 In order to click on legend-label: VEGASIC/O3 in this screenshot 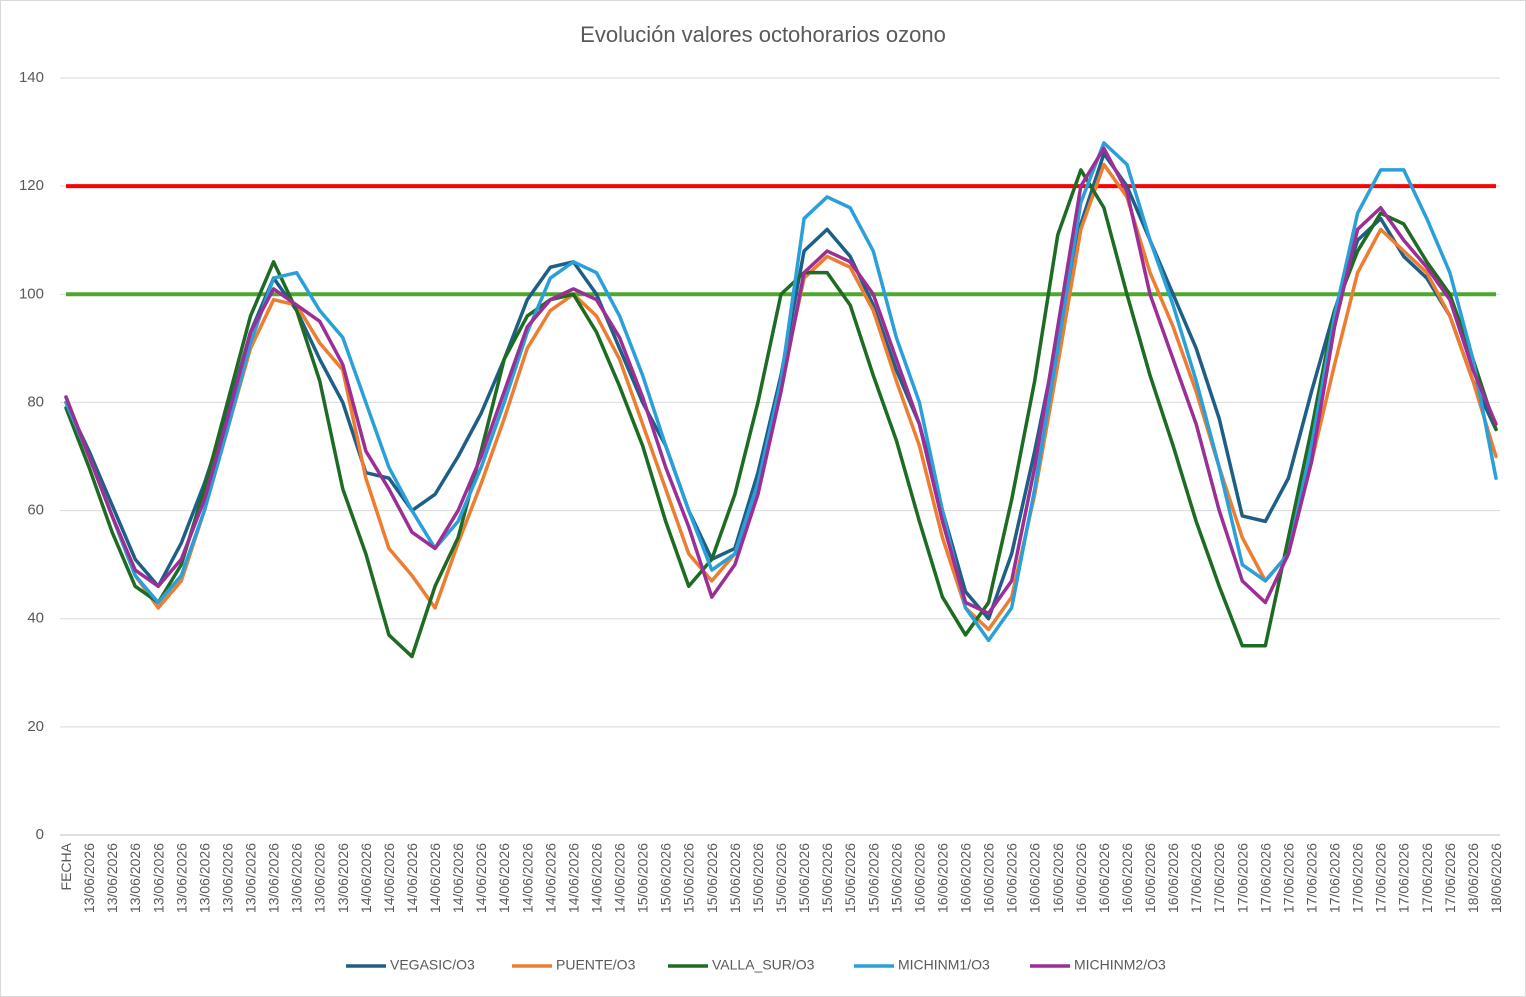, I will do `click(432, 965)`.